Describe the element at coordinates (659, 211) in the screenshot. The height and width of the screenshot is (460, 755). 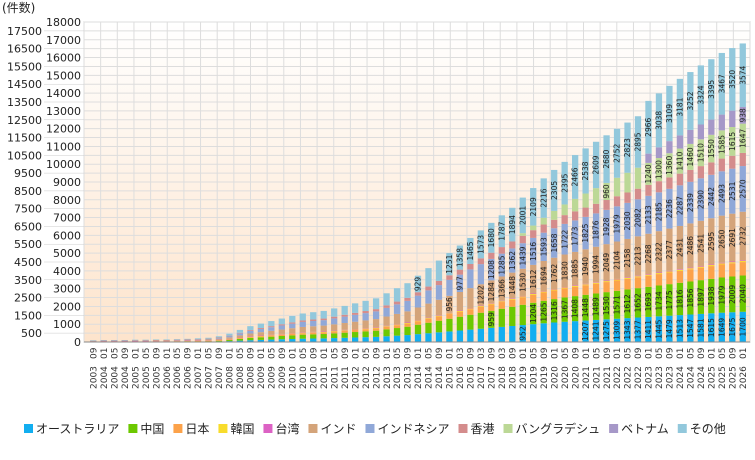
I see `data-label: 2185` at that location.